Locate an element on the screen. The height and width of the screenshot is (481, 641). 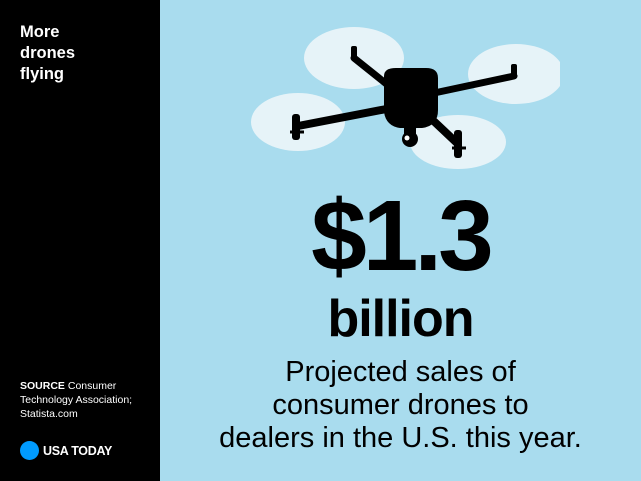
headline-unit: billion is located at coordinates (400, 319).